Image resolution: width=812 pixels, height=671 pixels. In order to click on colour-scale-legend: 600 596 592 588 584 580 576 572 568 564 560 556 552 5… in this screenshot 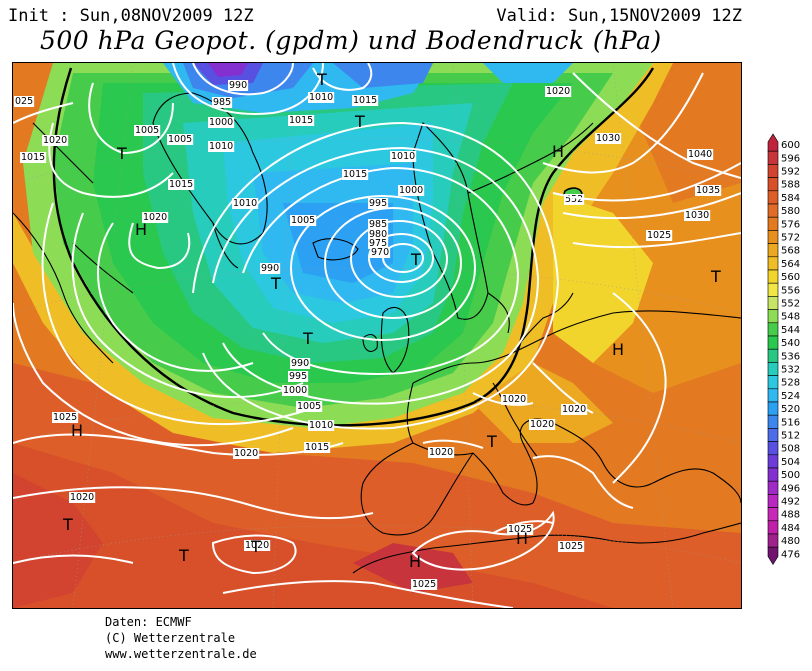, I will do `click(789, 352)`.